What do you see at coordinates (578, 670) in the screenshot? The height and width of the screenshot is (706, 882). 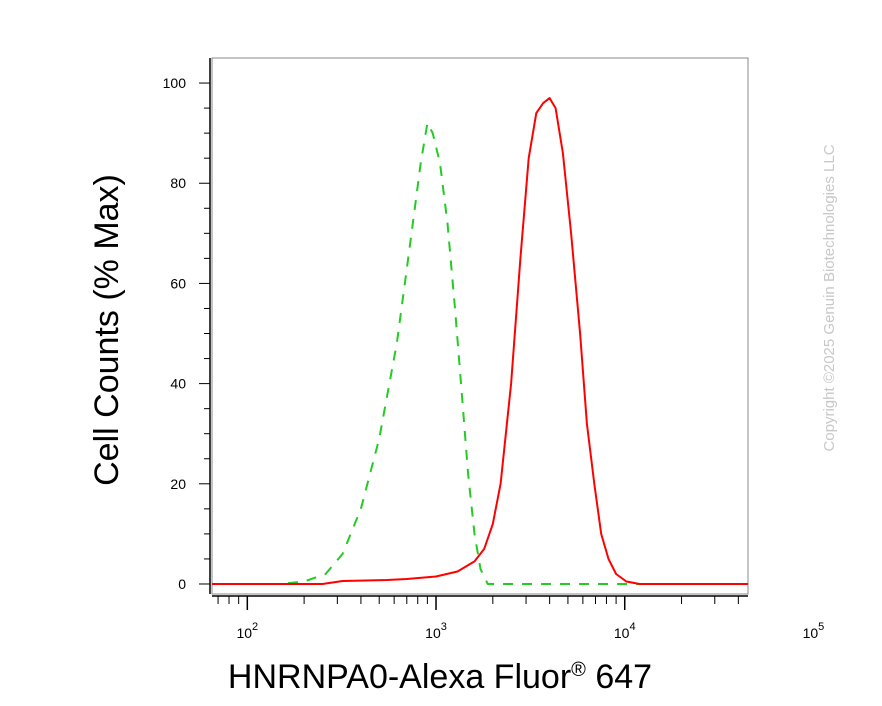 I see `x-axis-title-mark: ®` at bounding box center [578, 670].